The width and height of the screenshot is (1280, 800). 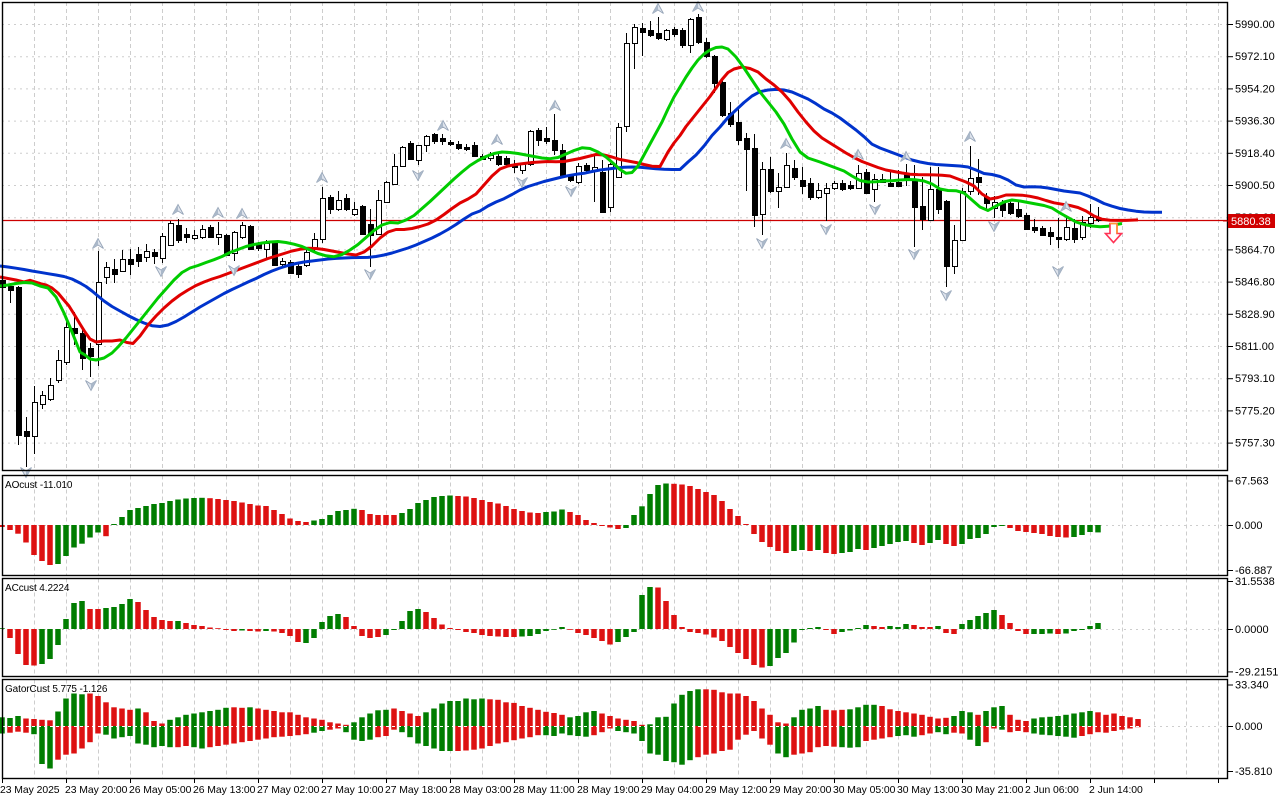 I want to click on svg-text: -35.810, so click(x=1253, y=772).